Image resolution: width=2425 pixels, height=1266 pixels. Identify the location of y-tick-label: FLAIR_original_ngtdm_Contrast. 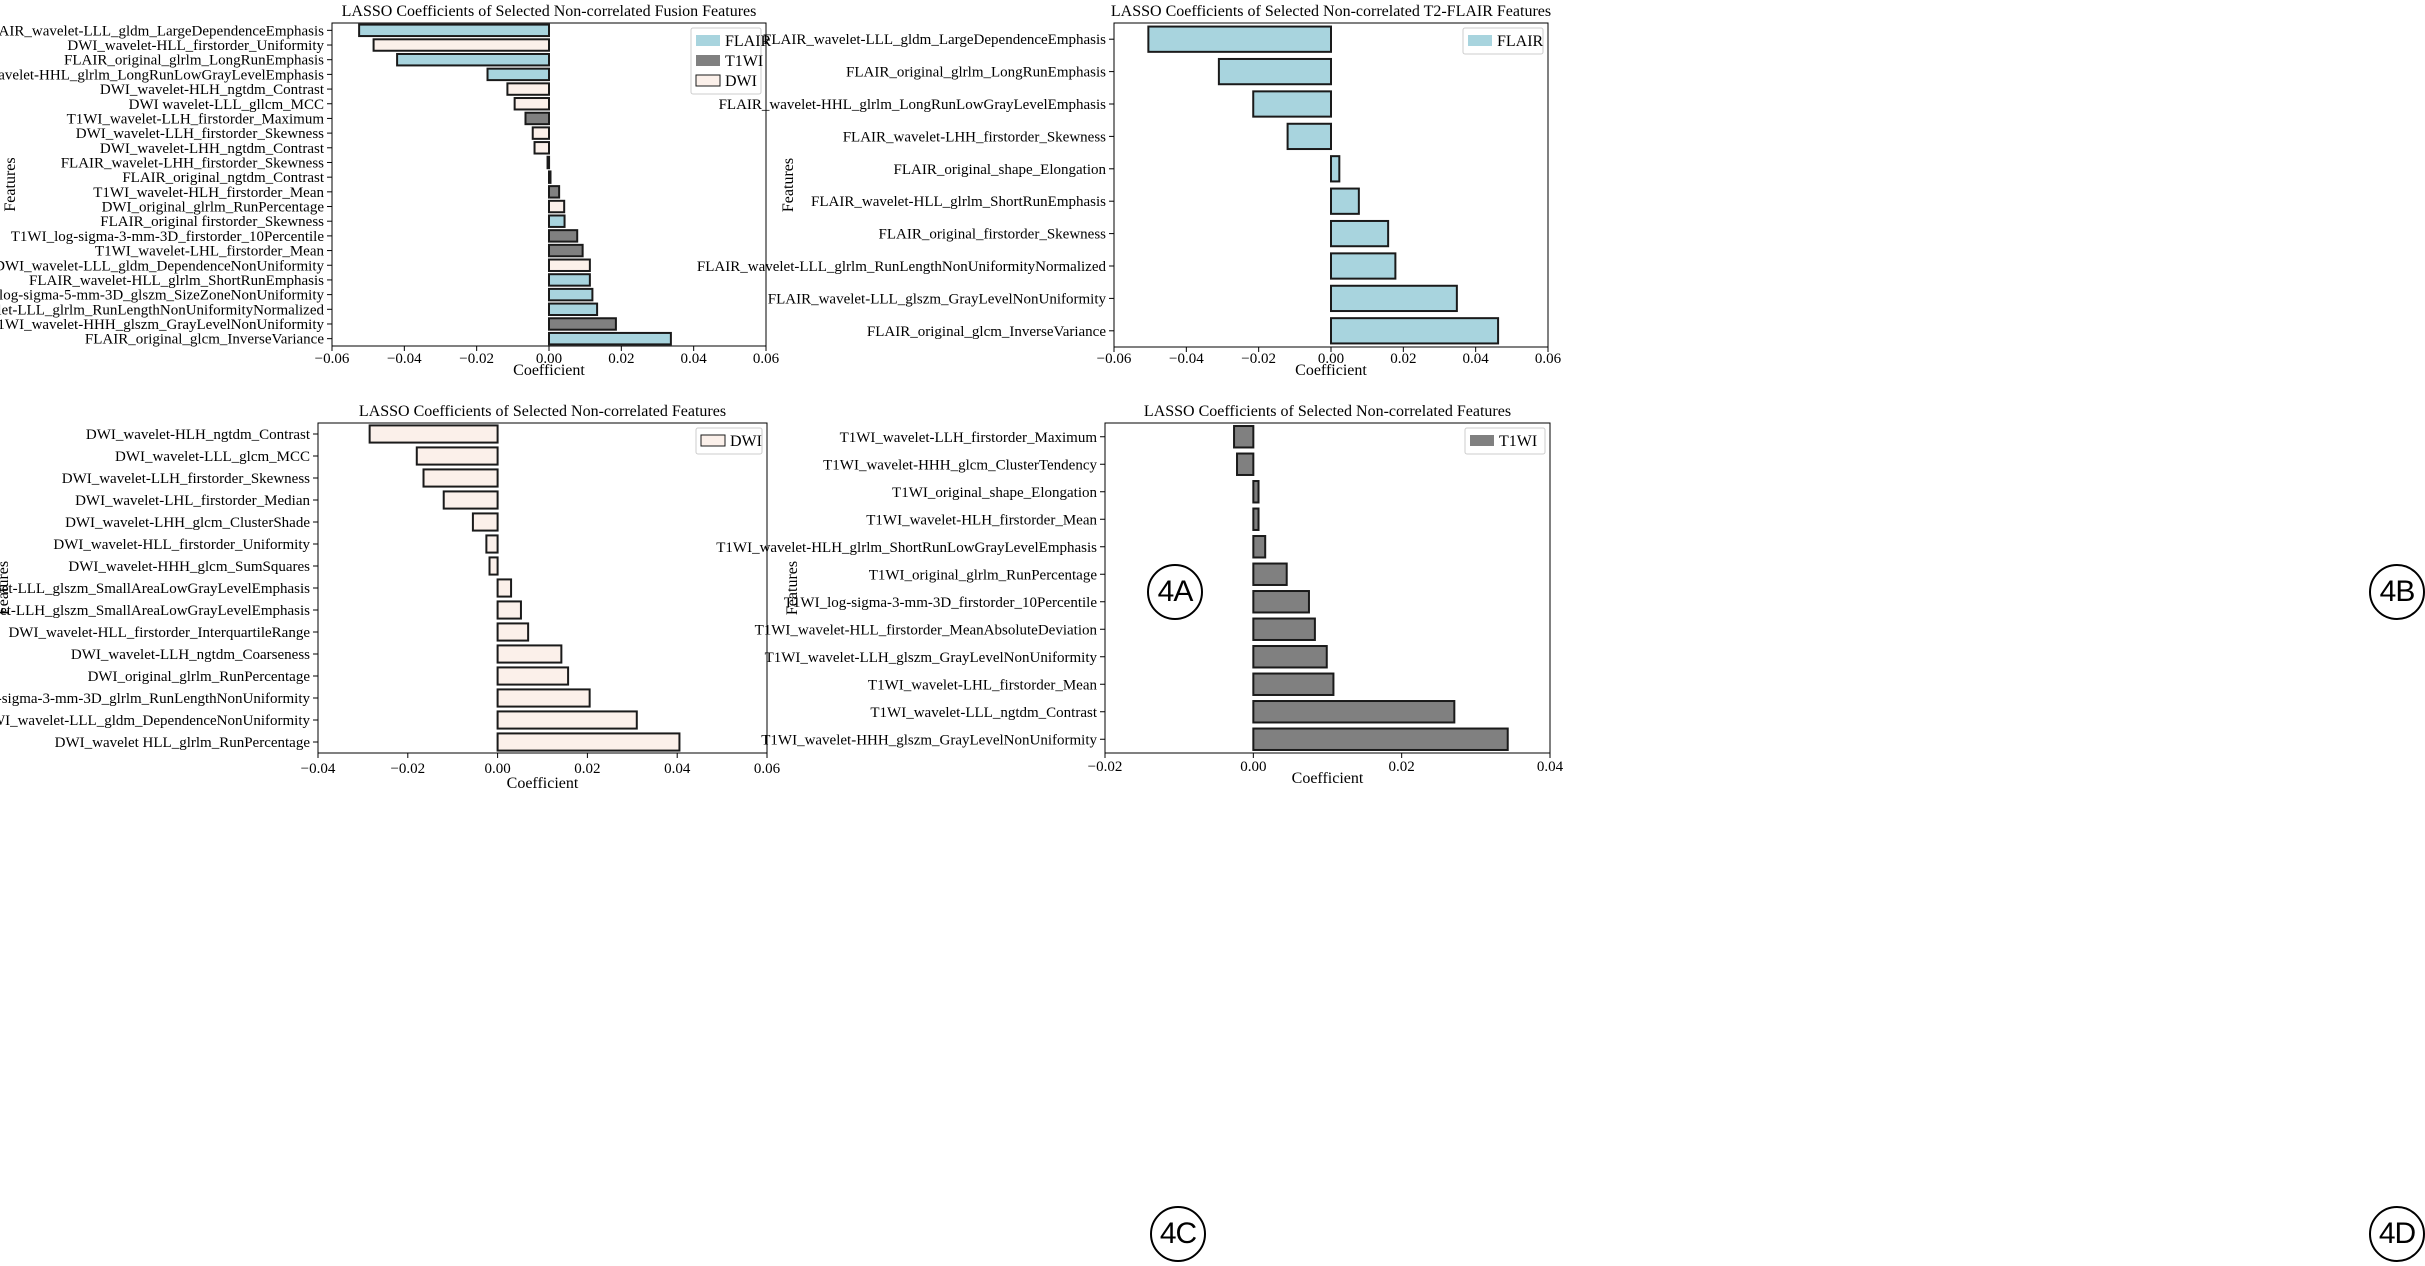
(223, 178).